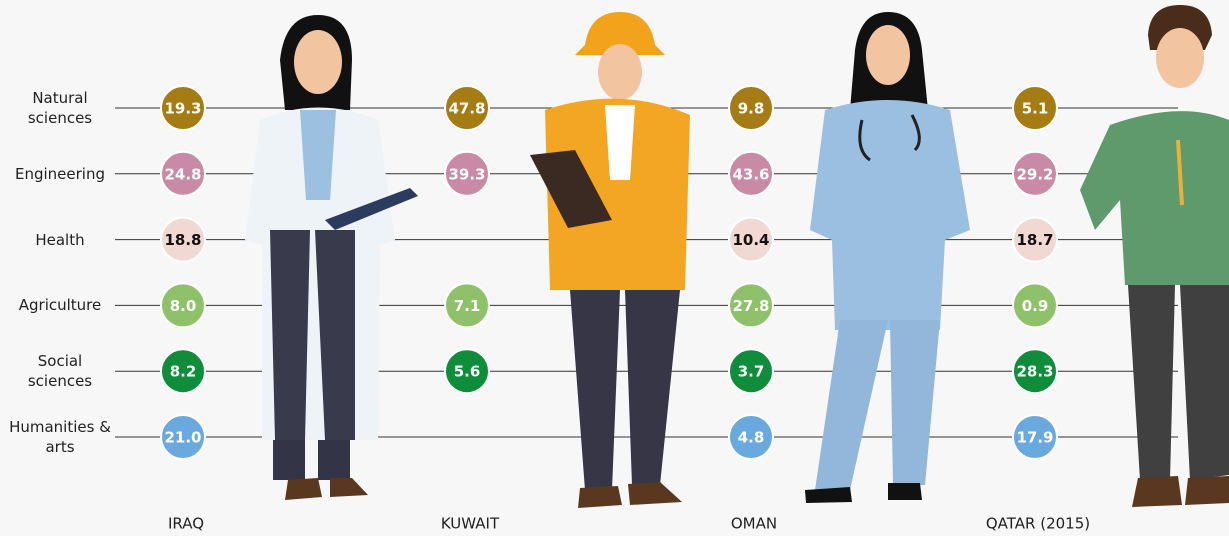 The height and width of the screenshot is (536, 1229). I want to click on value-label: 10.4, so click(750, 240).